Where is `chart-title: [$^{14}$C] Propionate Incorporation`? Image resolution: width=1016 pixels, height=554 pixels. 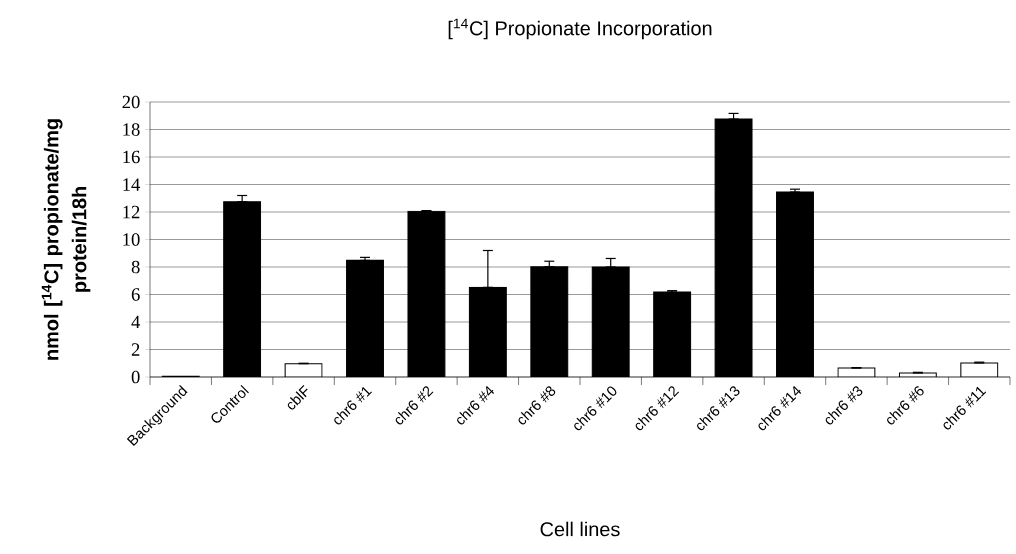 chart-title: [$^{14}$C] Propionate Incorporation is located at coordinates (580, 29).